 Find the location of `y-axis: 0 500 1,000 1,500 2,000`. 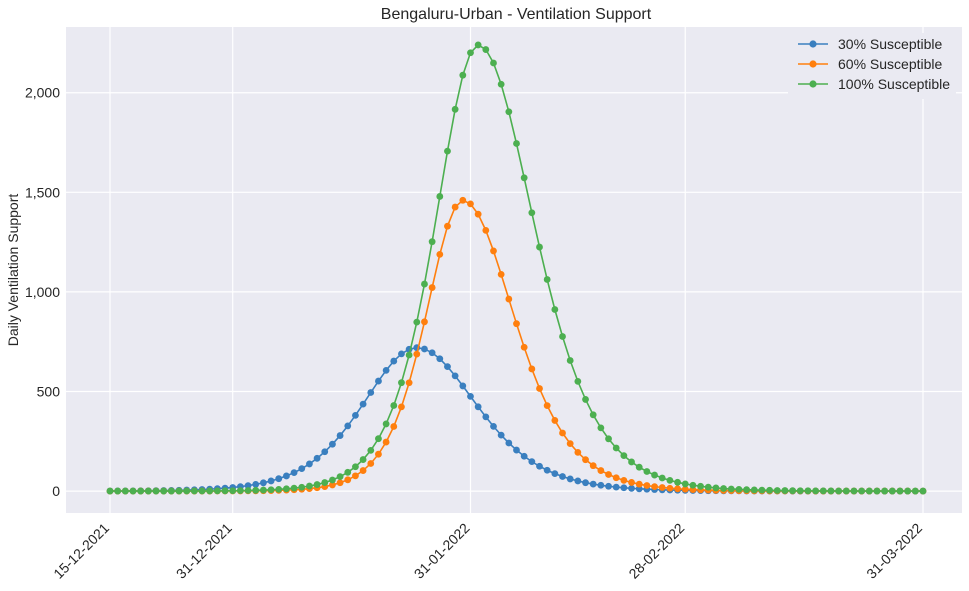

y-axis: 0 500 1,000 1,500 2,000 is located at coordinates (42, 292).